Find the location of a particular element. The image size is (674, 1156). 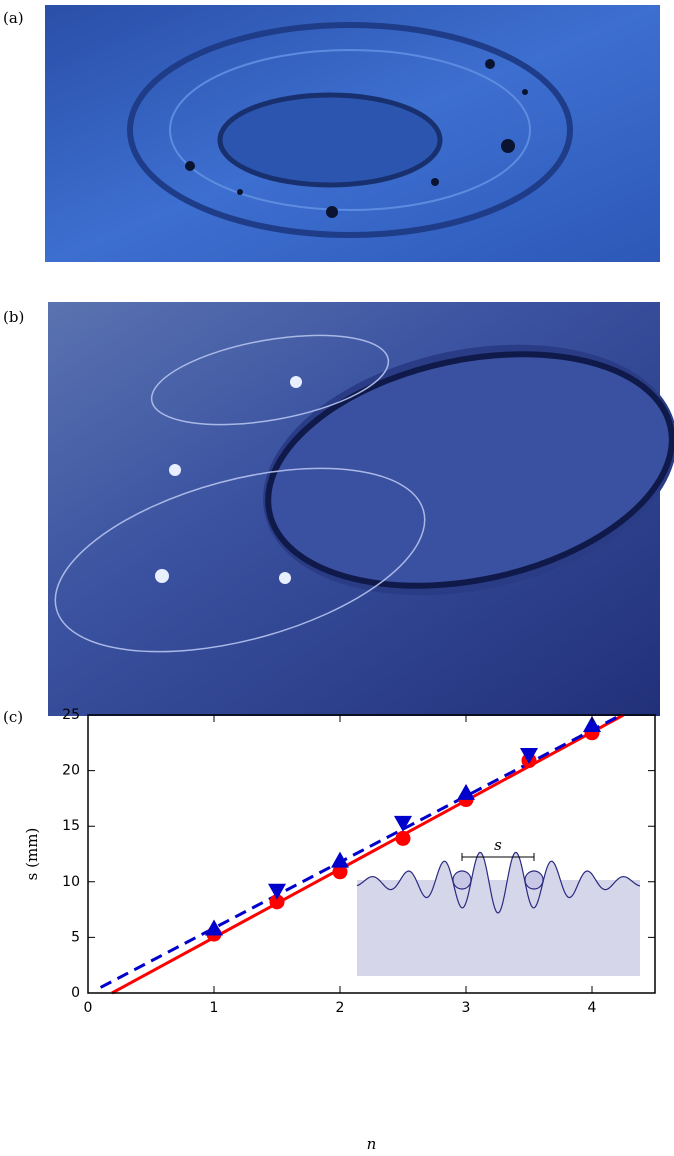

y-tick-label: 5 is located at coordinates (75, 937).